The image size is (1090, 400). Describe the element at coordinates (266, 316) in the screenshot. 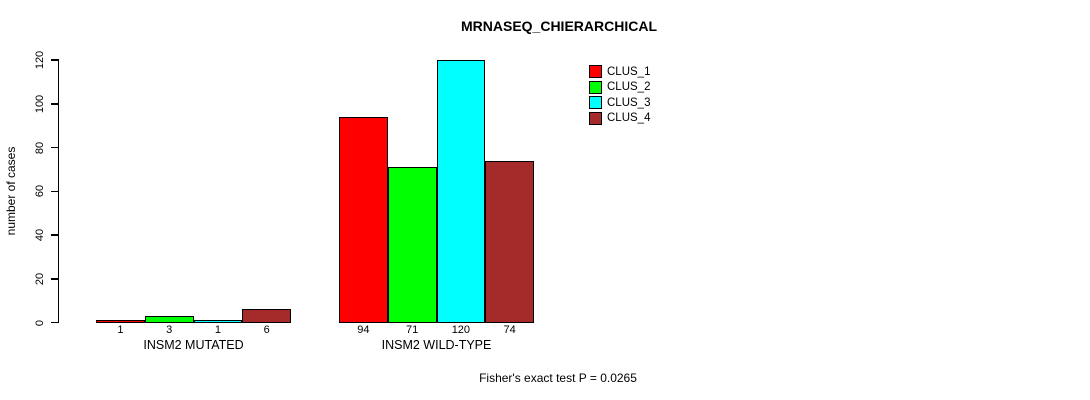

I see `bar-clus_4-mutated` at that location.